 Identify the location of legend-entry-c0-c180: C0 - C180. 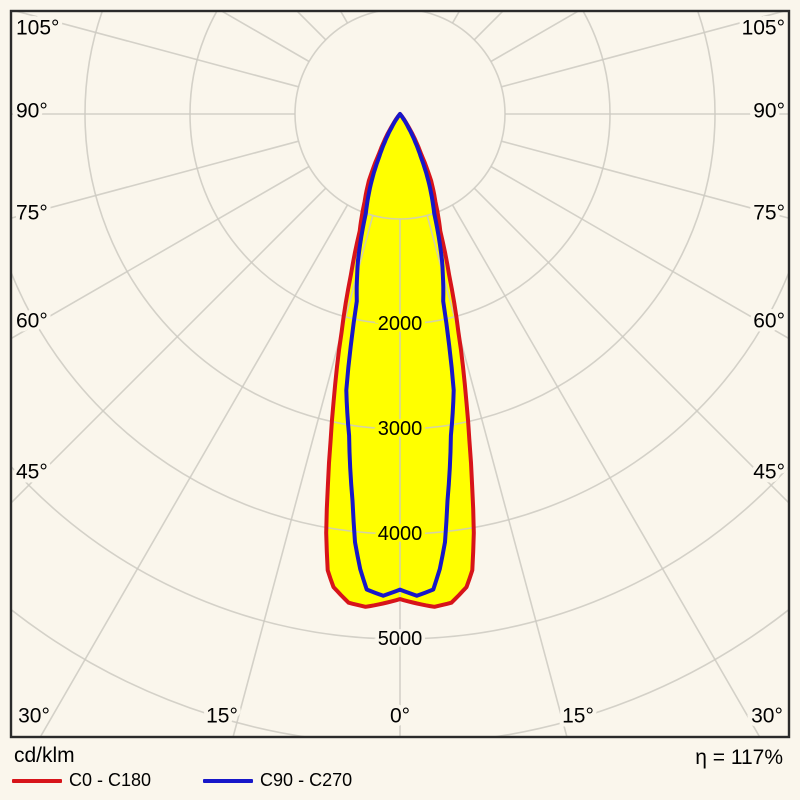
(81, 780).